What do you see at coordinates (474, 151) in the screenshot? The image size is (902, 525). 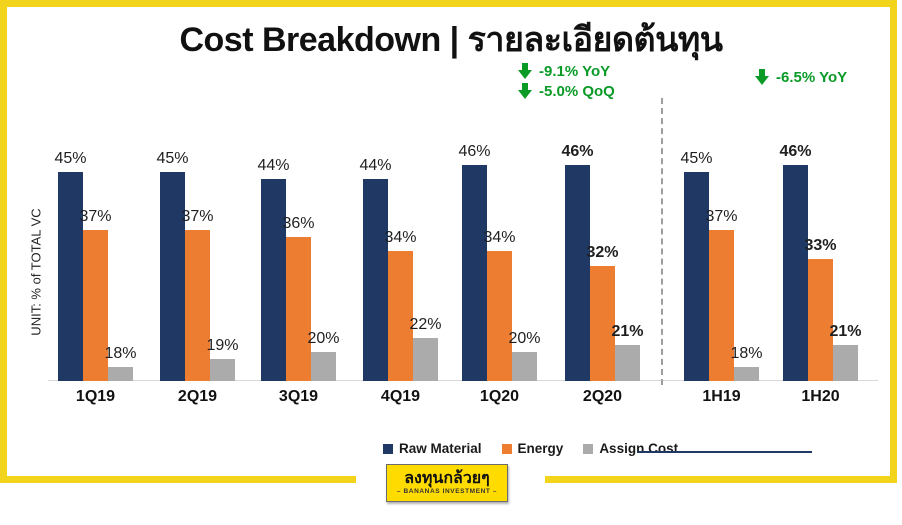 I see `value-label-raw-material-1Q20: 46%` at bounding box center [474, 151].